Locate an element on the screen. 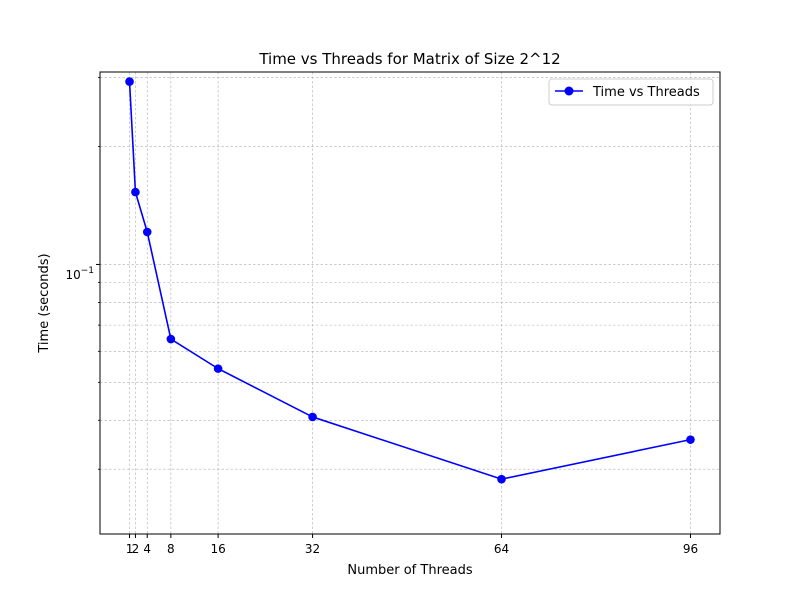 The width and height of the screenshot is (800, 600). y-tick-label-major: 10−1 is located at coordinates (79, 274).